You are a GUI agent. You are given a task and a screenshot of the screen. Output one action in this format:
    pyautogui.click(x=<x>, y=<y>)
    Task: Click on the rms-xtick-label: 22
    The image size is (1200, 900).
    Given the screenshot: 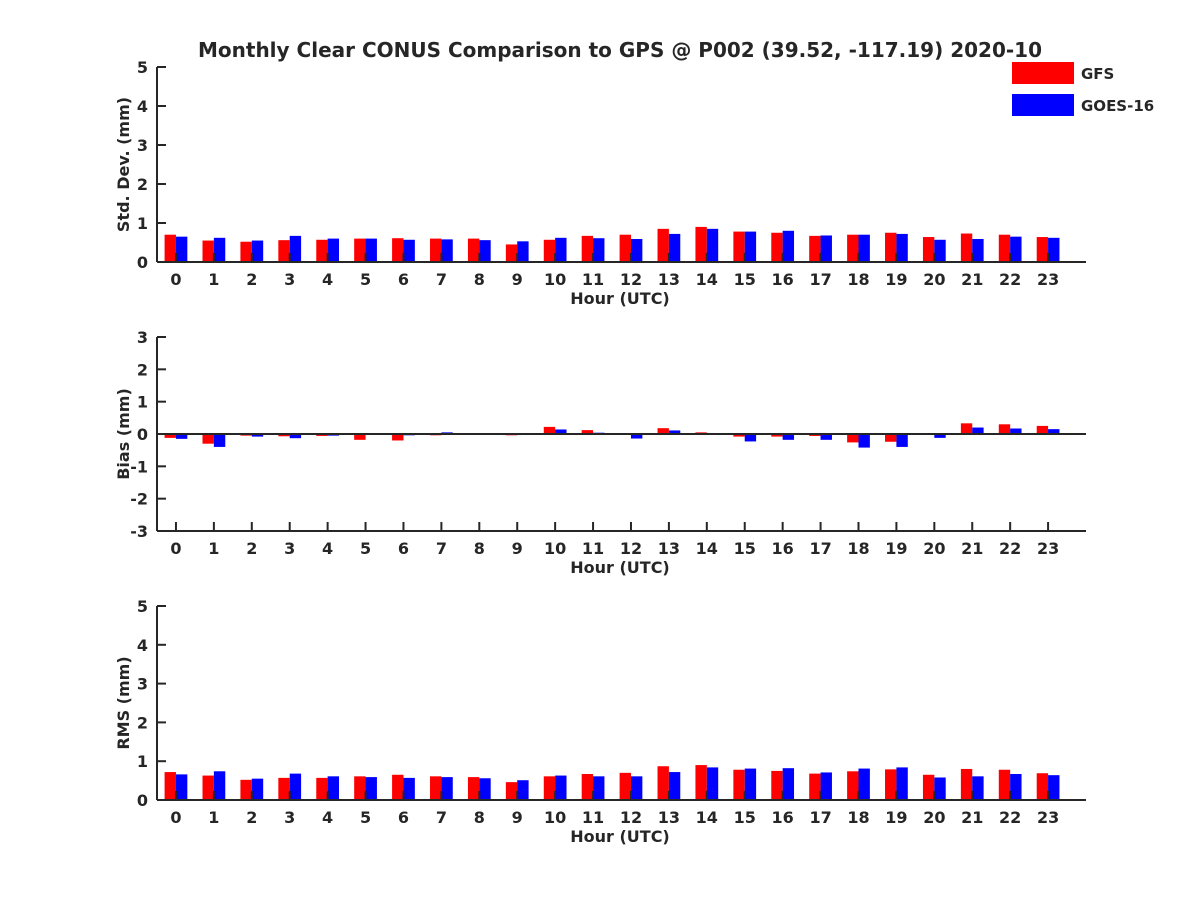 What is the action you would take?
    pyautogui.click(x=1010, y=817)
    